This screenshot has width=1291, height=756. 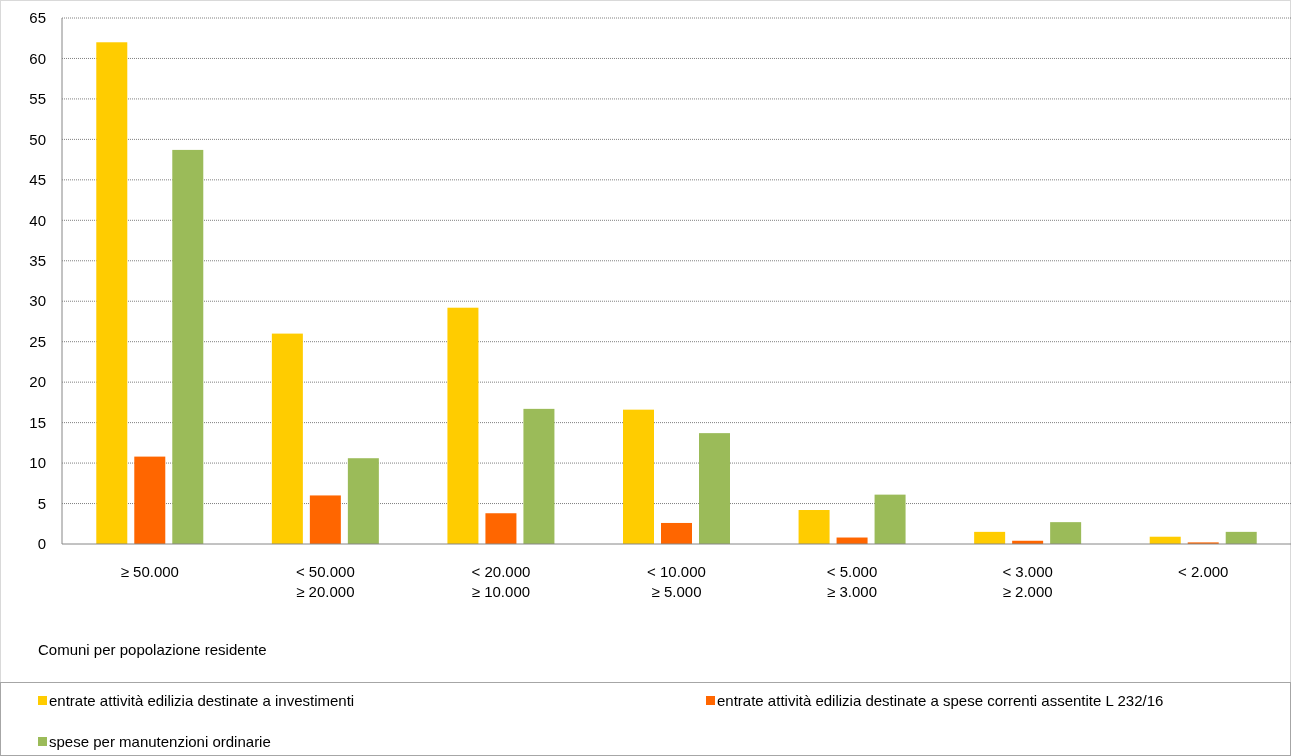 What do you see at coordinates (37, 341) in the screenshot?
I see `y-tick-label: 25` at bounding box center [37, 341].